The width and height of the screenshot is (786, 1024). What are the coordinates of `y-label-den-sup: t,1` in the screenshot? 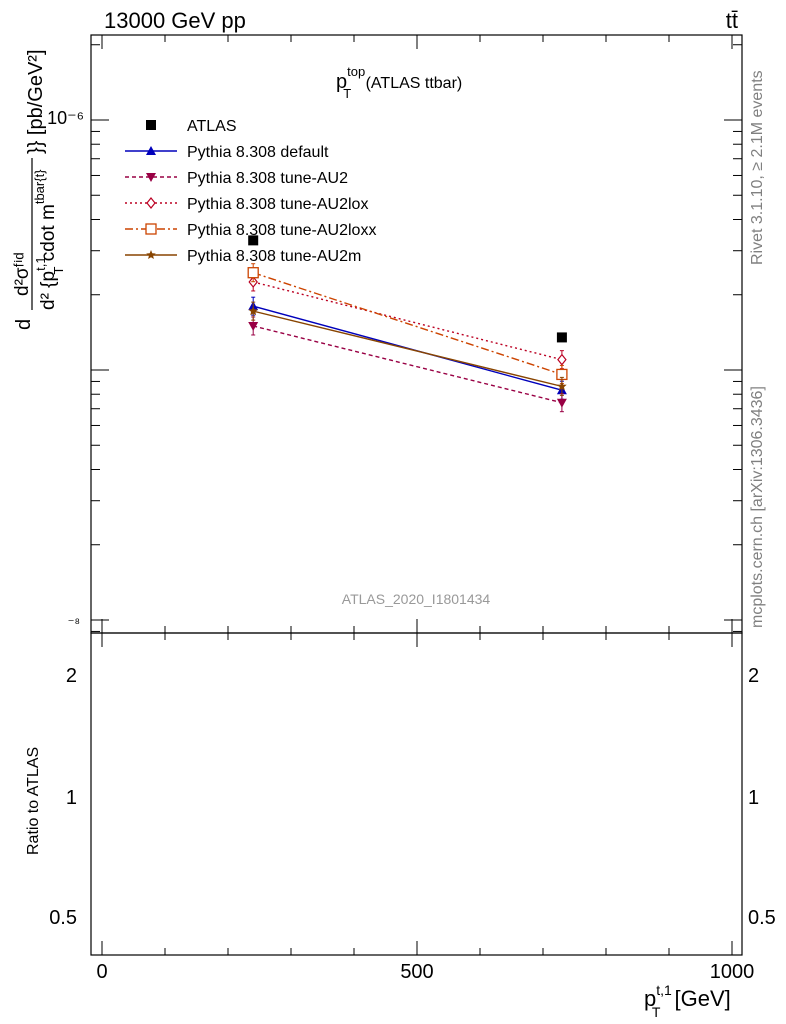 It's located at (40, 263).